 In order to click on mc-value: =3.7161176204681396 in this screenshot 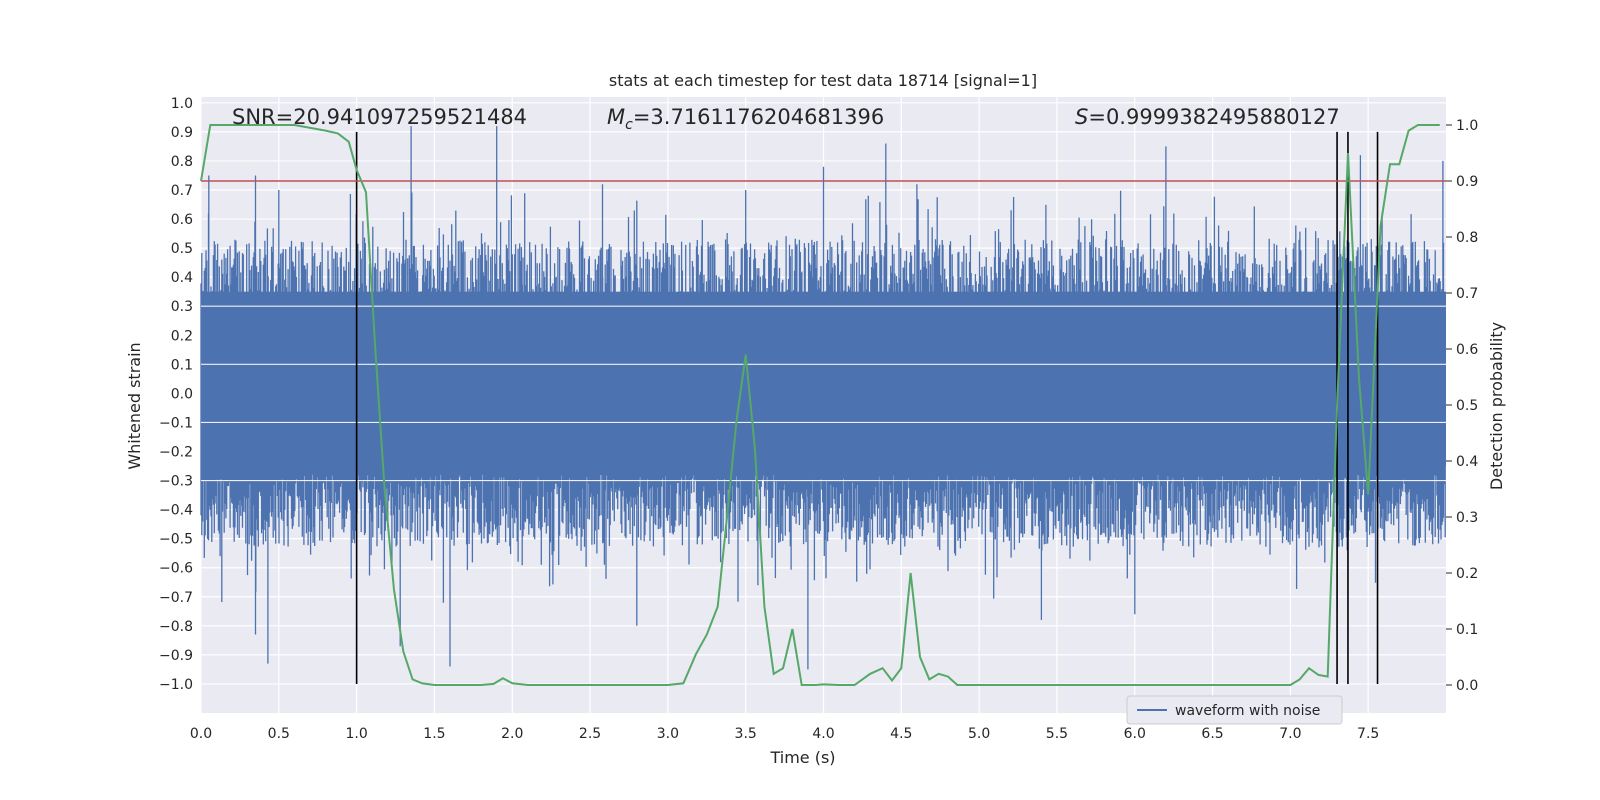, I will do `click(758, 117)`.